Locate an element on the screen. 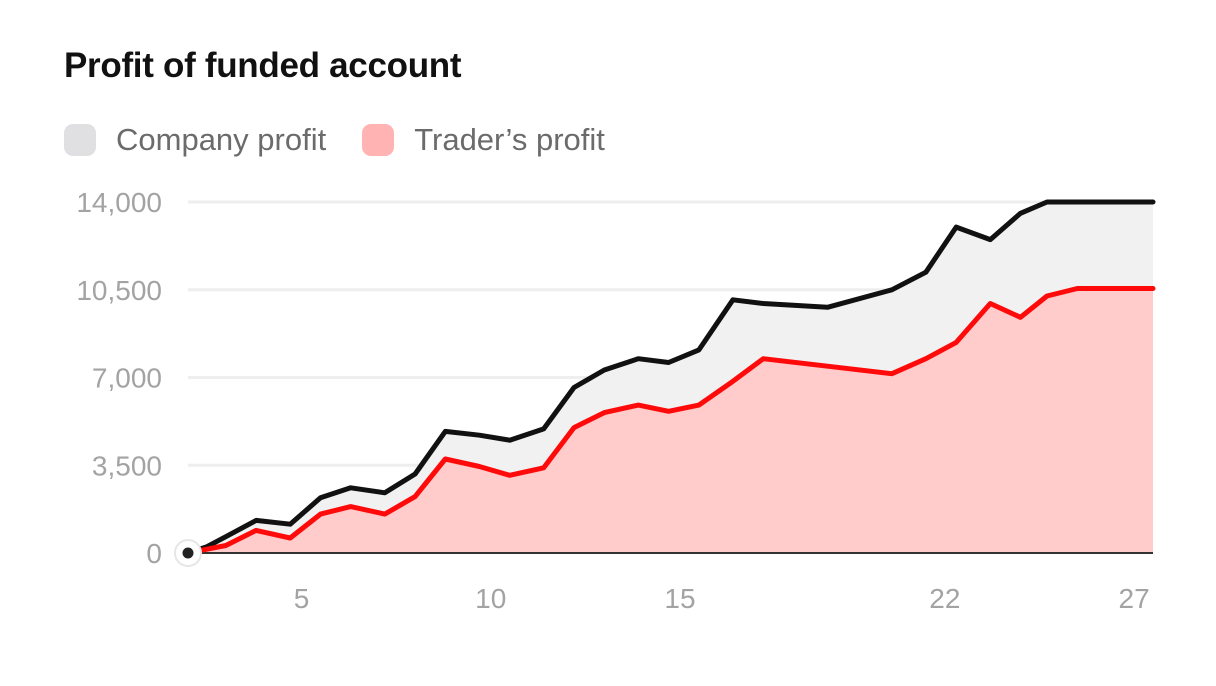  x-tick-label: 5 is located at coordinates (302, 598).